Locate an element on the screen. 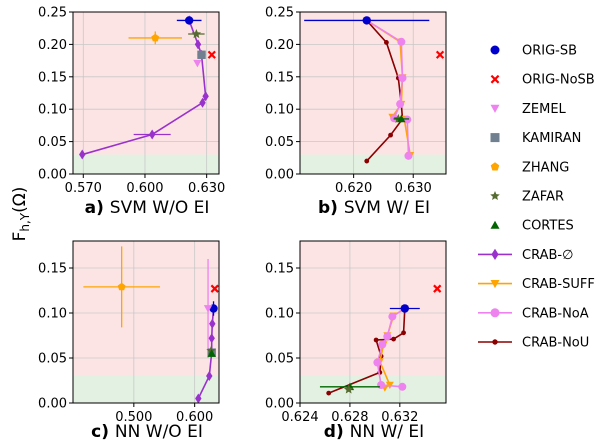 The image size is (606, 442). legend-marker-zhang is located at coordinates (495, 166).